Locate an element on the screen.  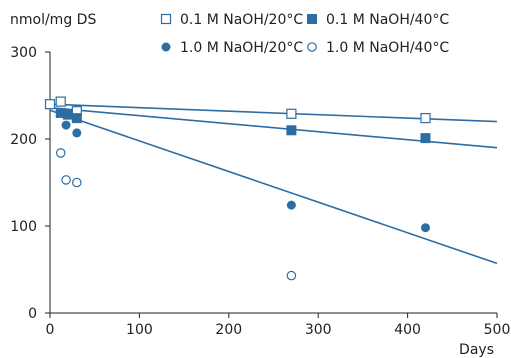
y-axis-label: nmol/mg DS is located at coordinates (53, 20).